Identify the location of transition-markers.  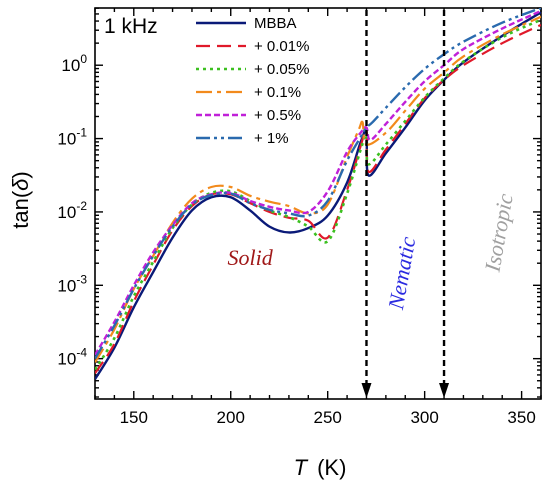
(405, 204).